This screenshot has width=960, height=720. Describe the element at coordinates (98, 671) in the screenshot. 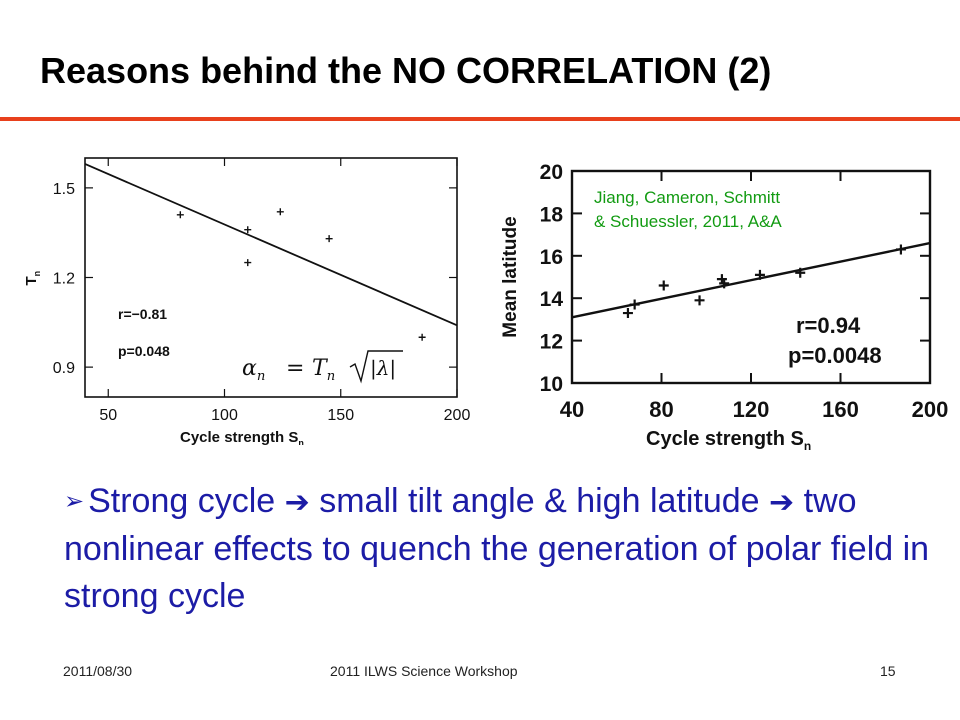

I see `footer-date: 2011/08/30` at that location.